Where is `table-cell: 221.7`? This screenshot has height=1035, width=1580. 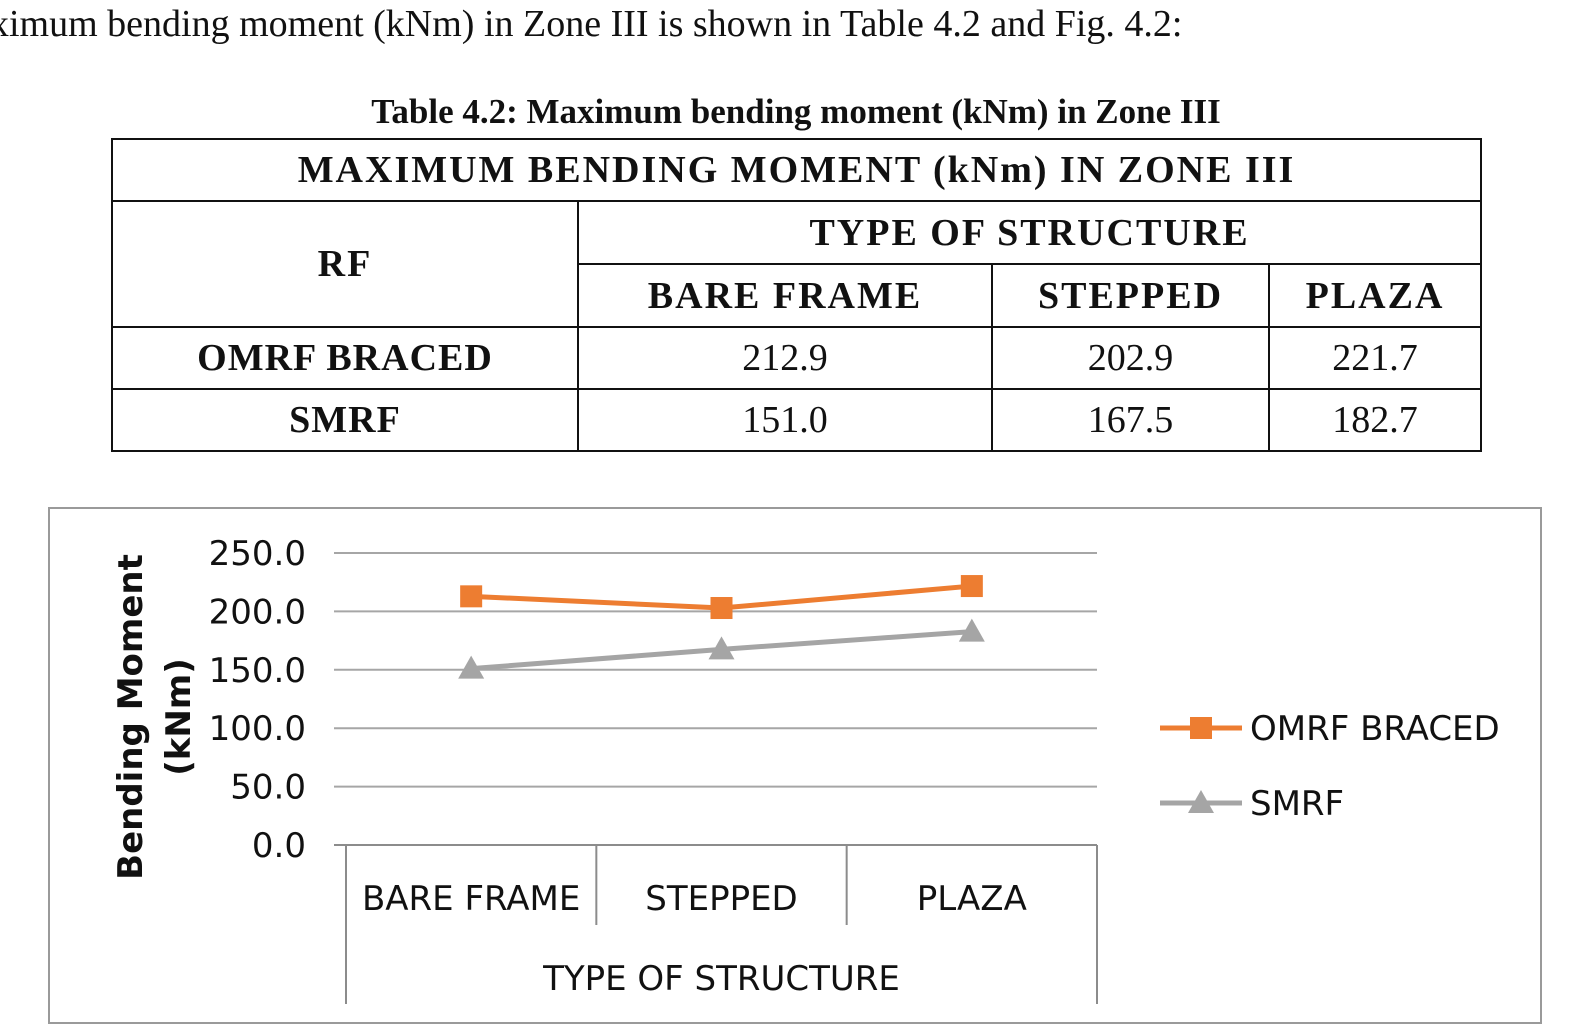 table-cell: 221.7 is located at coordinates (1375, 358).